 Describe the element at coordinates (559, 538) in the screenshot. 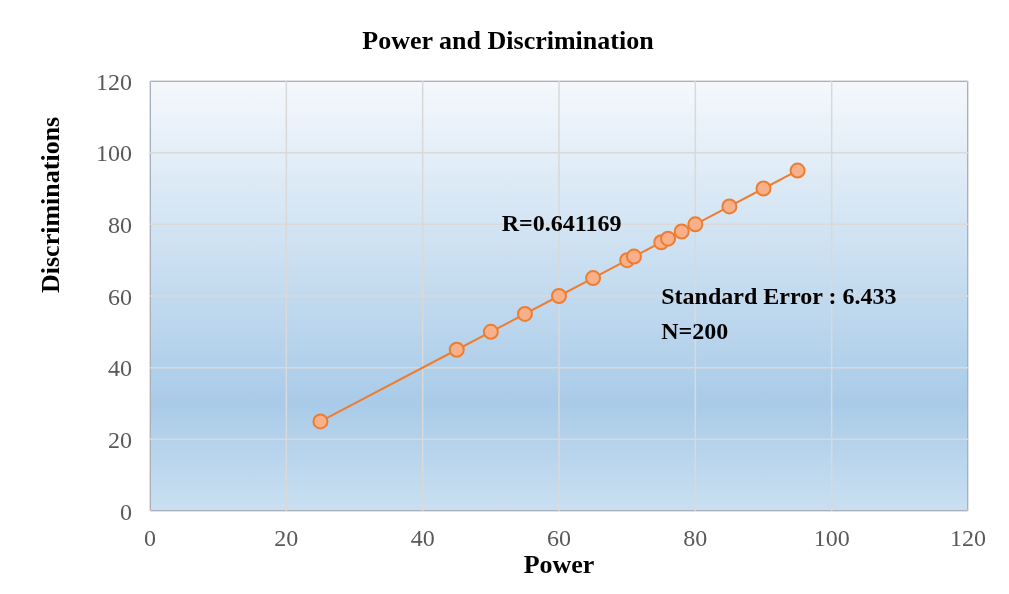

I see `x-tick-label: 60` at that location.